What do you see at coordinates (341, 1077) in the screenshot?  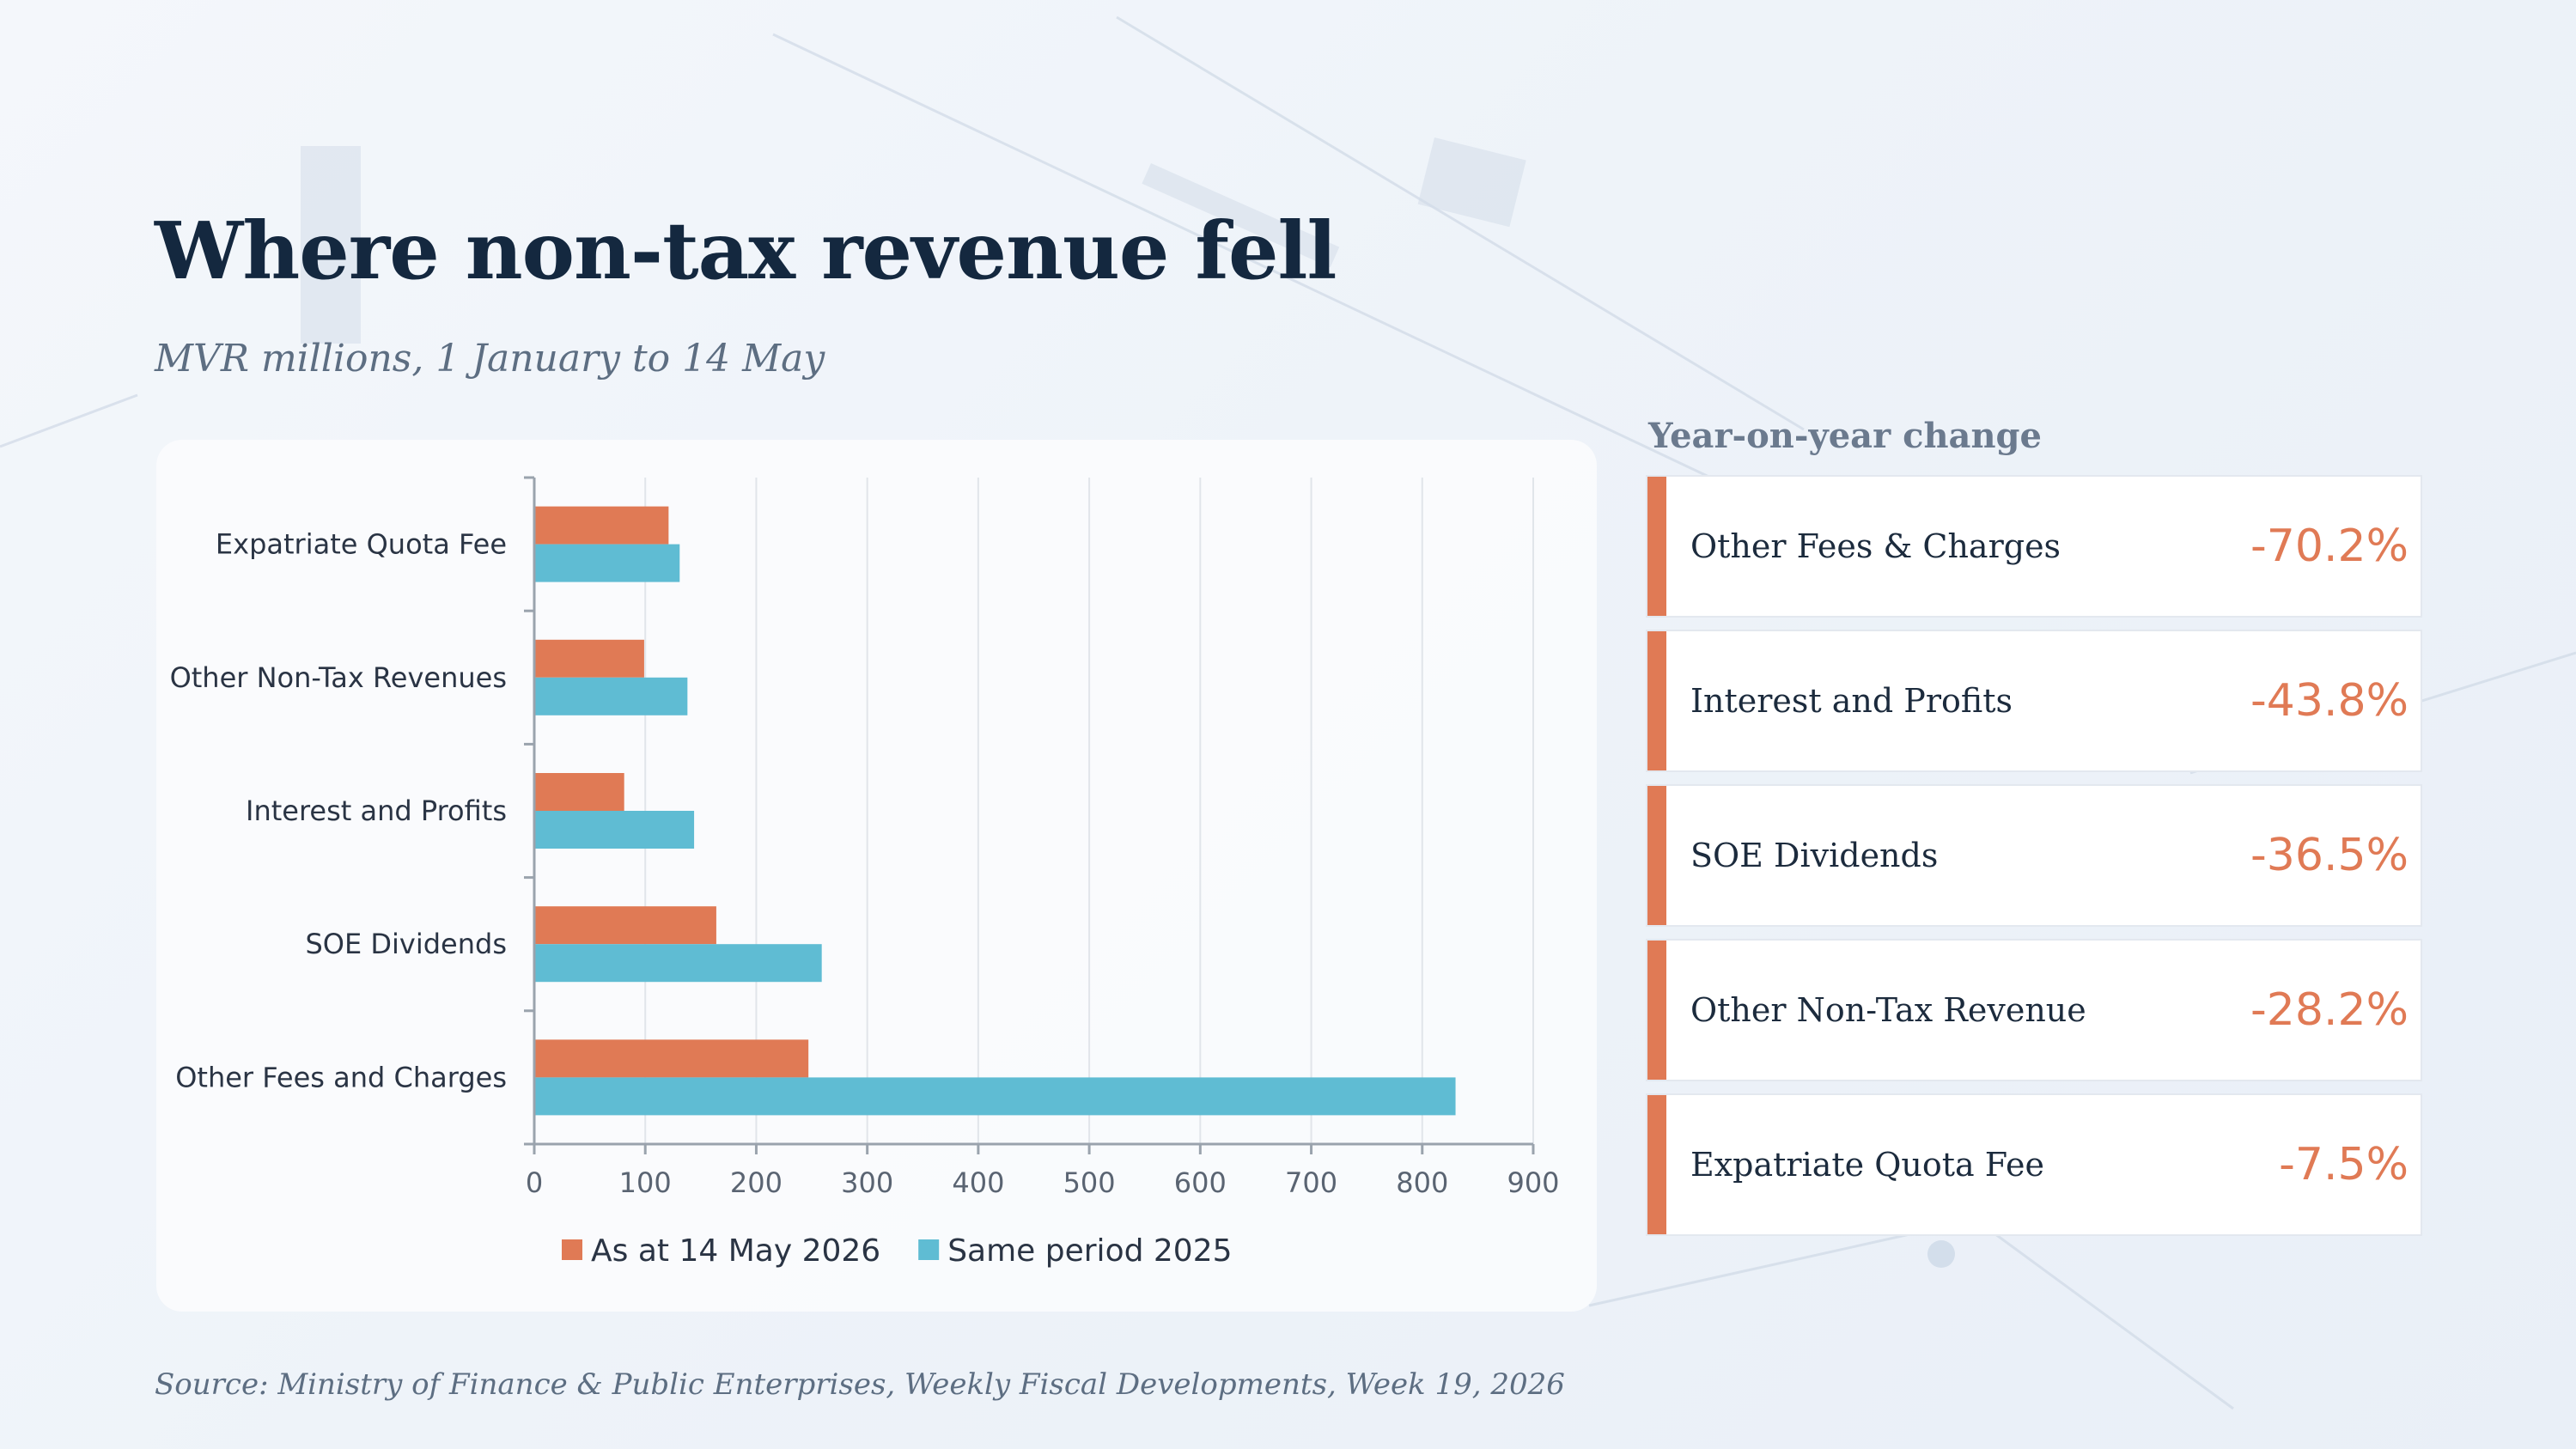 I see `category-label: Other Fees and Charges` at bounding box center [341, 1077].